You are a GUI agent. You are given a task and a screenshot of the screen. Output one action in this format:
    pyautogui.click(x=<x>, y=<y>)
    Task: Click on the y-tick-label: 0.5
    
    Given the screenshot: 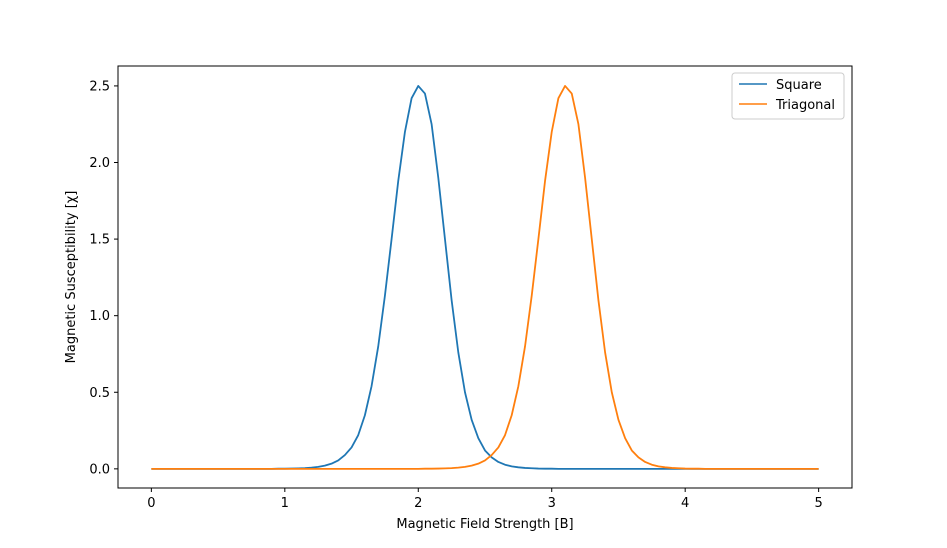 What is the action you would take?
    pyautogui.click(x=99, y=393)
    